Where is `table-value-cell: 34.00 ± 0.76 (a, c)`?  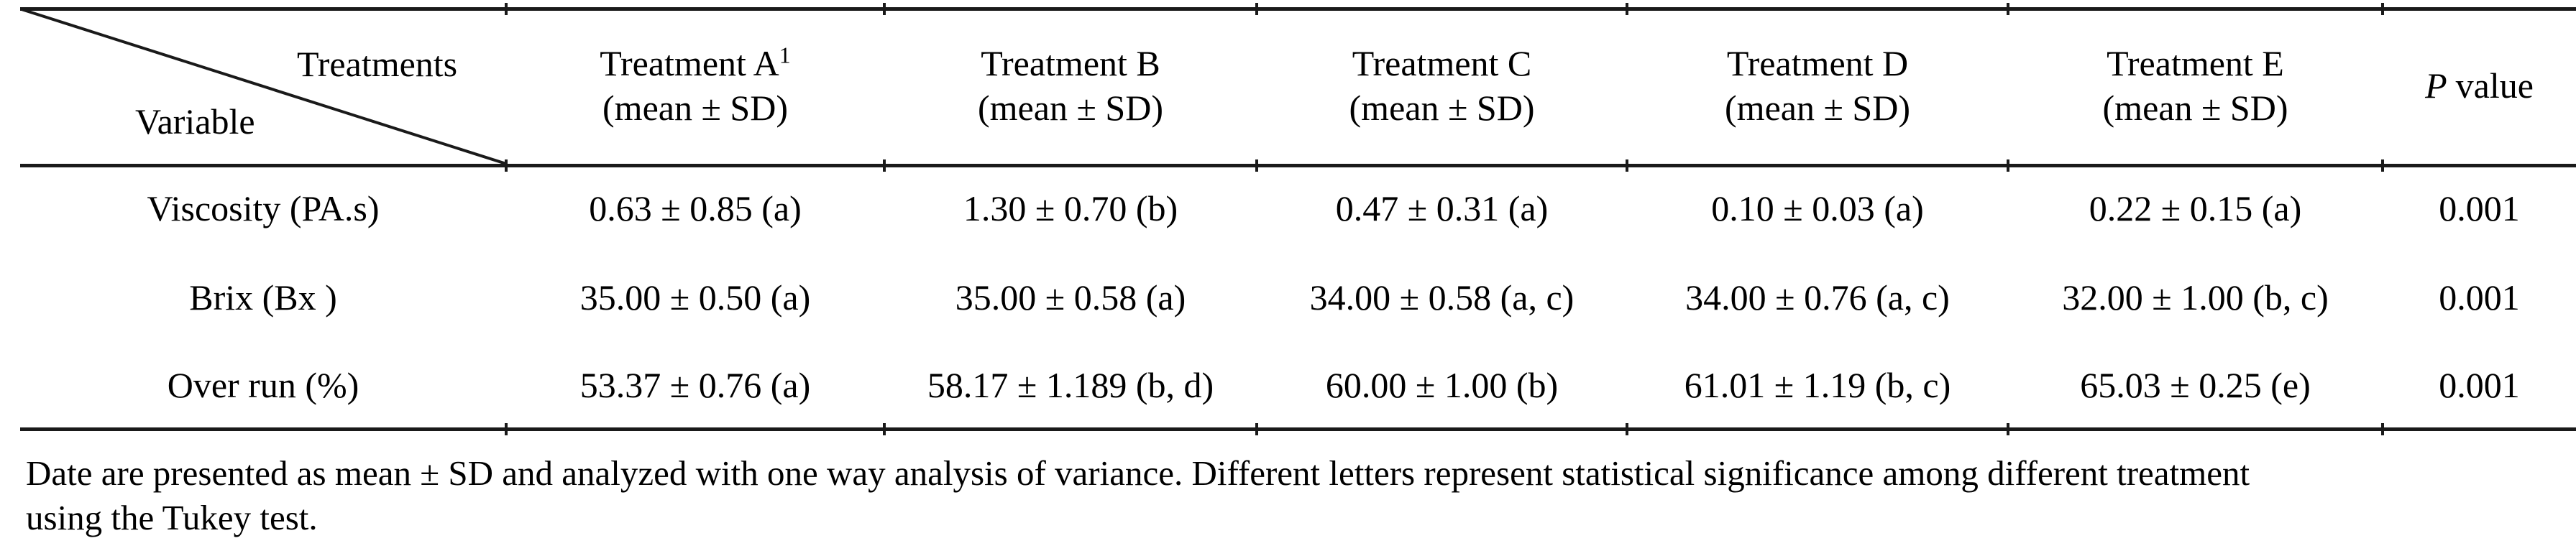 table-value-cell: 34.00 ± 0.76 (a, c) is located at coordinates (1818, 297).